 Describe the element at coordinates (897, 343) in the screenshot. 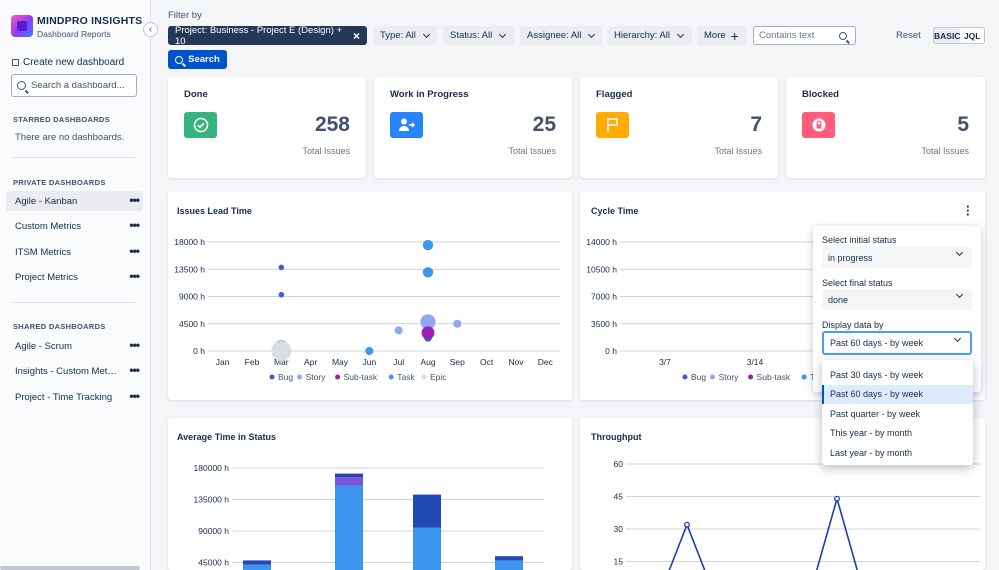

I see `display-data-select: Past 60 days - by week` at that location.